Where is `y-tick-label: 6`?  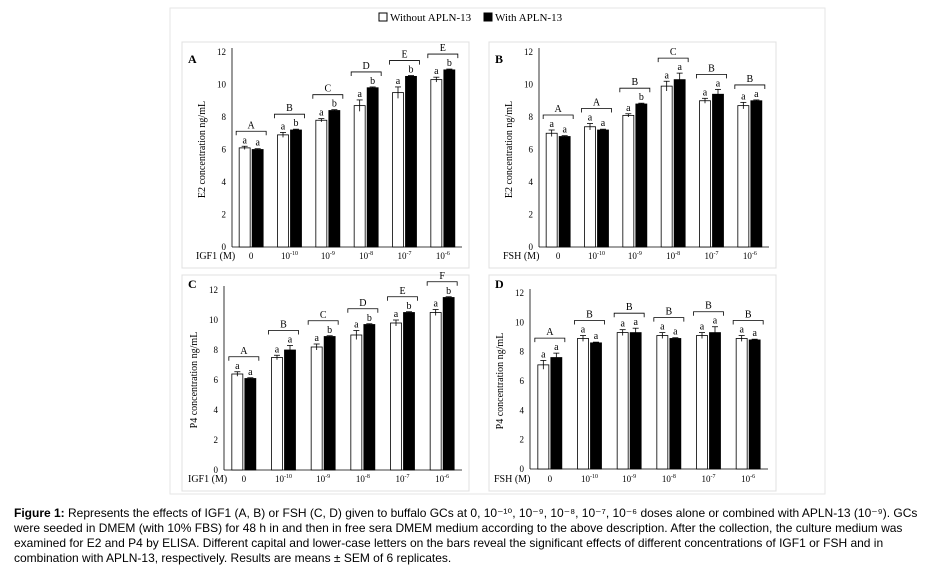
y-tick-label: 6 is located at coordinates (522, 381).